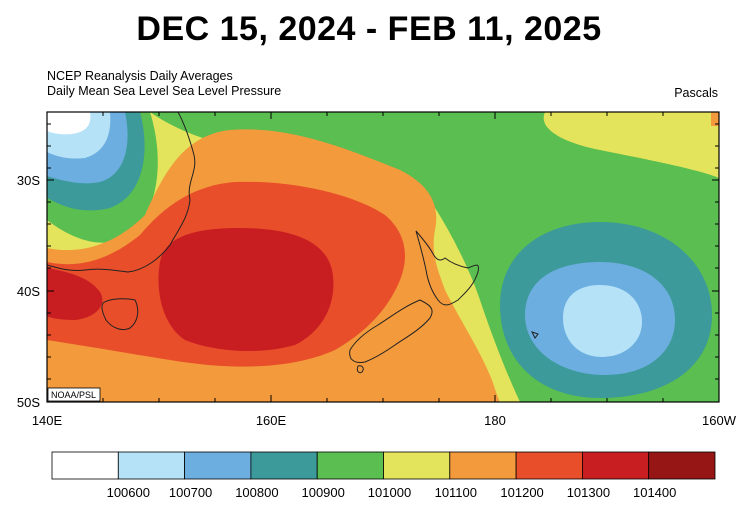 The width and height of the screenshot is (738, 515). Describe the element at coordinates (535, 335) in the screenshot. I see `chatham-island-coast` at that location.